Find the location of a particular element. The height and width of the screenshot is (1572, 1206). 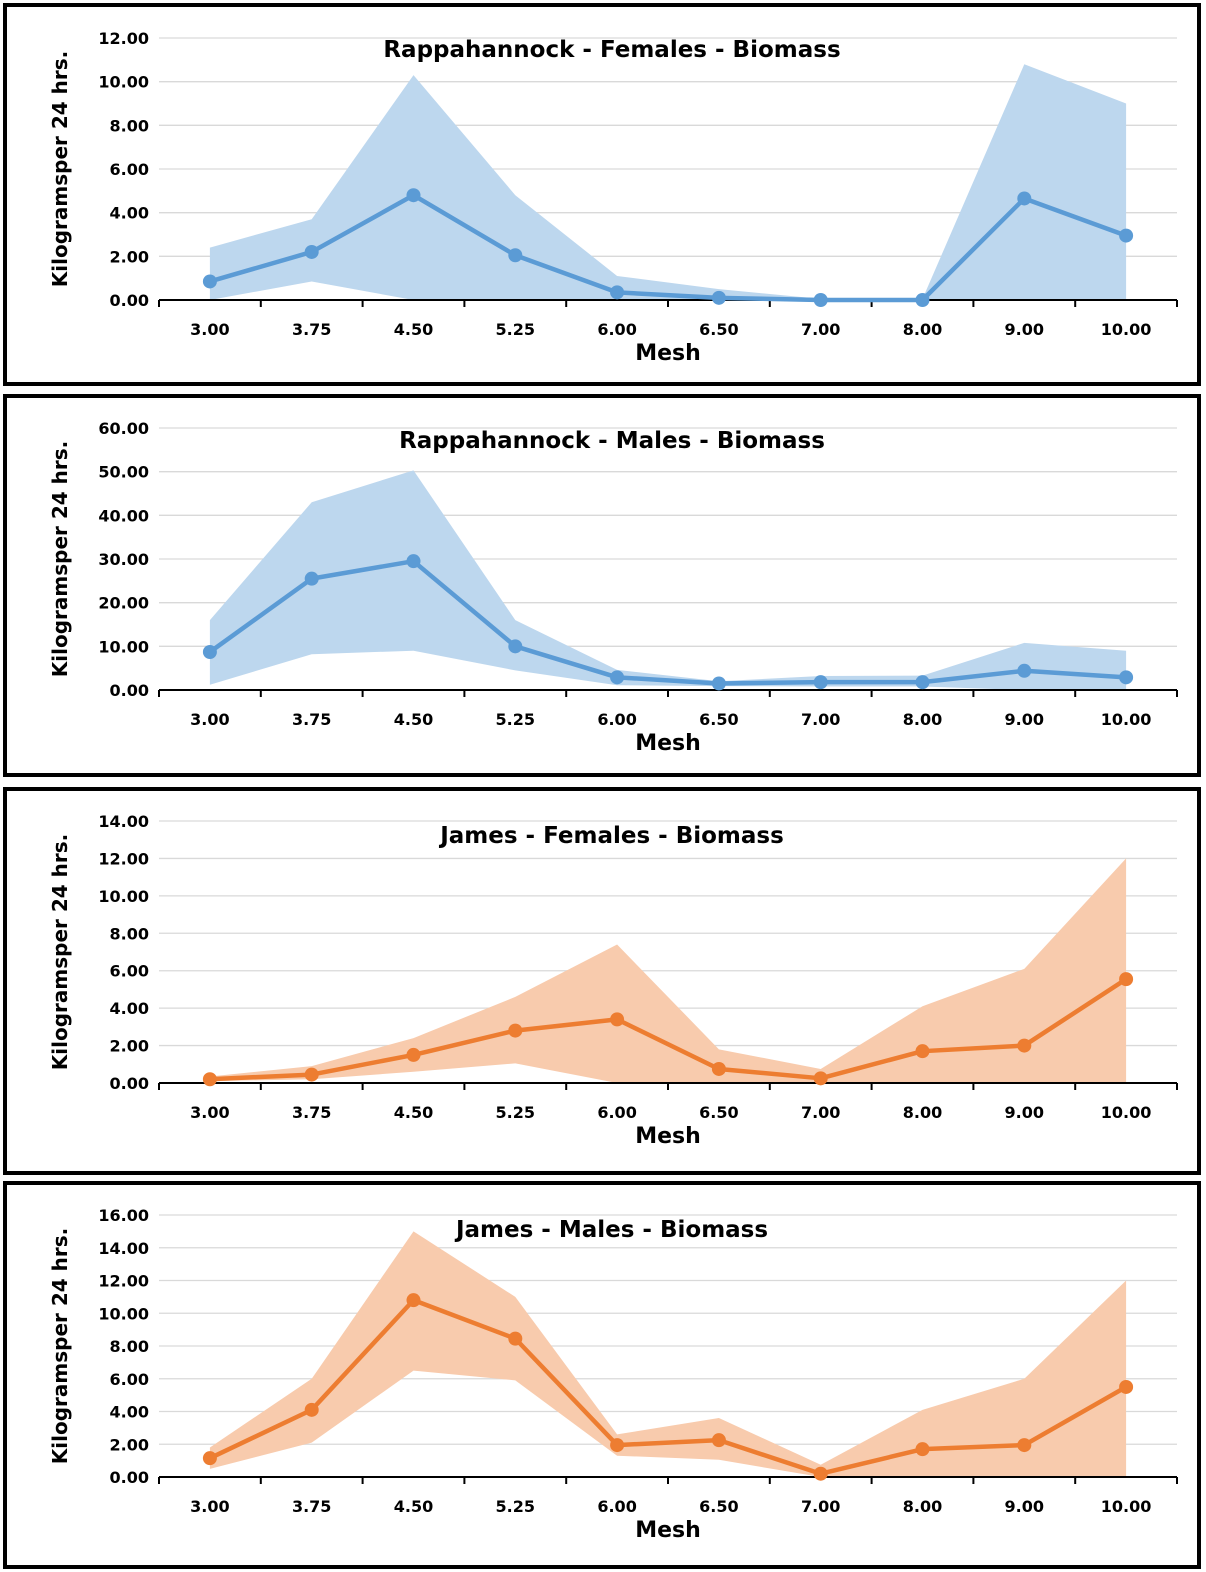

y-tick-label: 14.00 is located at coordinates (123, 1248).